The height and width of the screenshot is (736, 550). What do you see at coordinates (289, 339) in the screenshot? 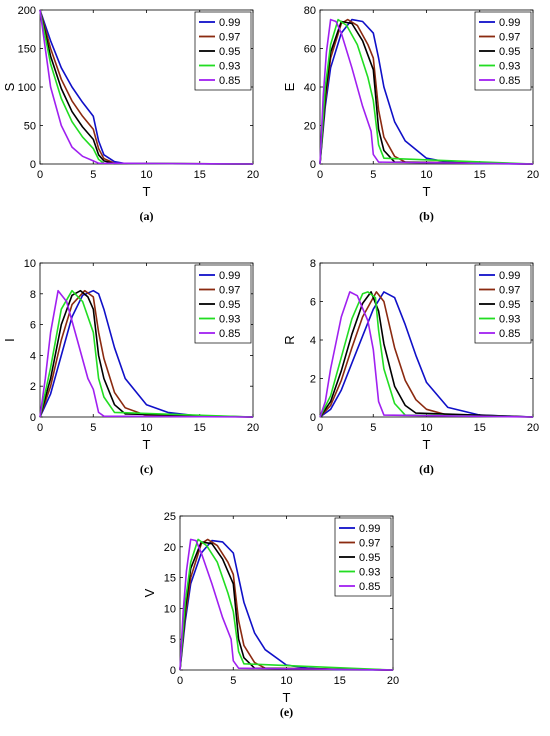
I see `y-axis-label: R` at bounding box center [289, 339].